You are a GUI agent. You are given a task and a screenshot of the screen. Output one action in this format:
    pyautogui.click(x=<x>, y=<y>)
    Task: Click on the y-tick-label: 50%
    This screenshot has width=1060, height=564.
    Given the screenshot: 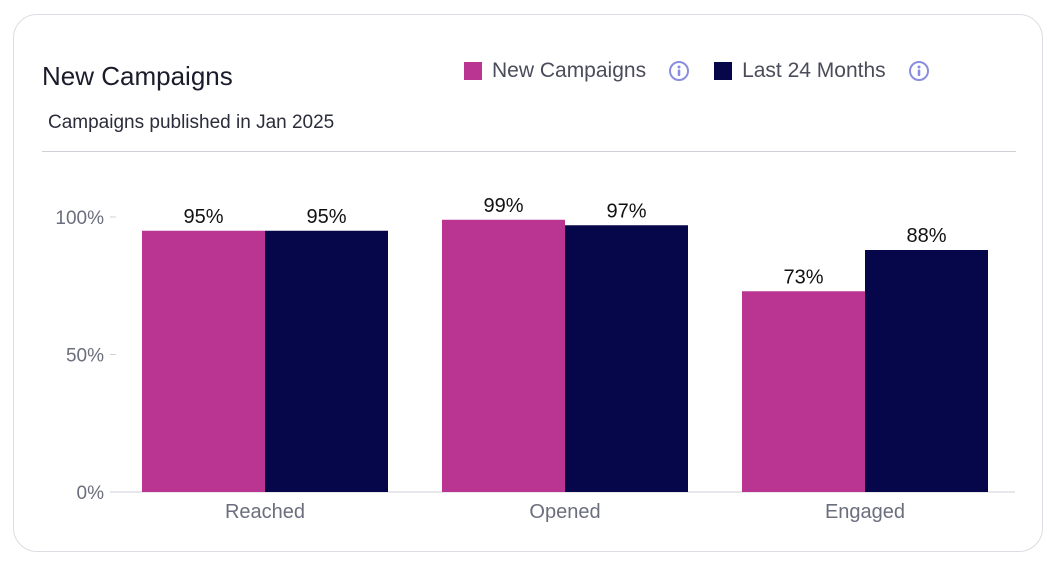 What is the action you would take?
    pyautogui.click(x=85, y=356)
    